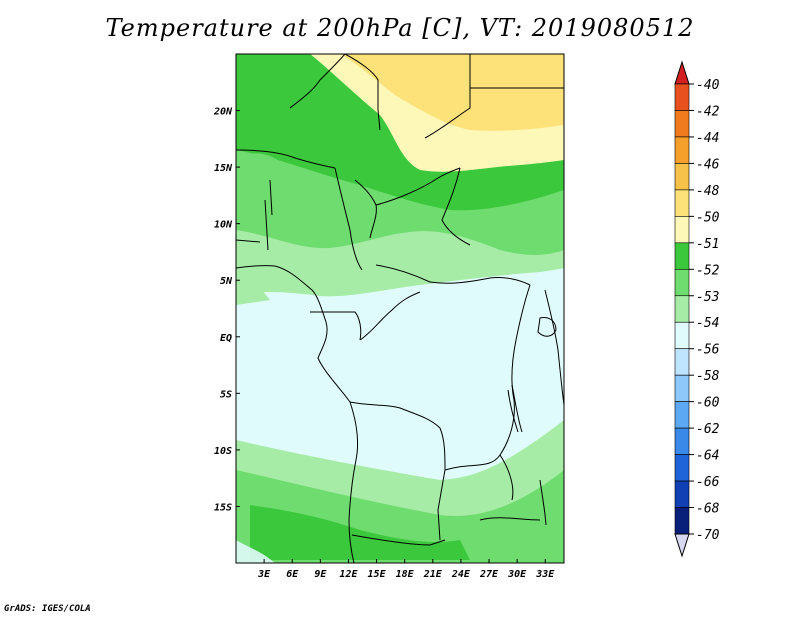  I want to click on lake-malawi, so click(543, 502).